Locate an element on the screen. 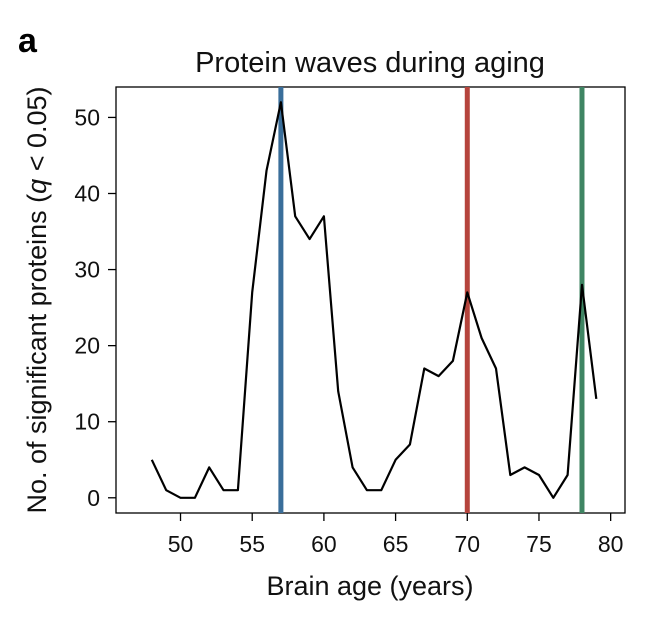 This screenshot has width=664, height=622. x-tick-label: 75 is located at coordinates (539, 544).